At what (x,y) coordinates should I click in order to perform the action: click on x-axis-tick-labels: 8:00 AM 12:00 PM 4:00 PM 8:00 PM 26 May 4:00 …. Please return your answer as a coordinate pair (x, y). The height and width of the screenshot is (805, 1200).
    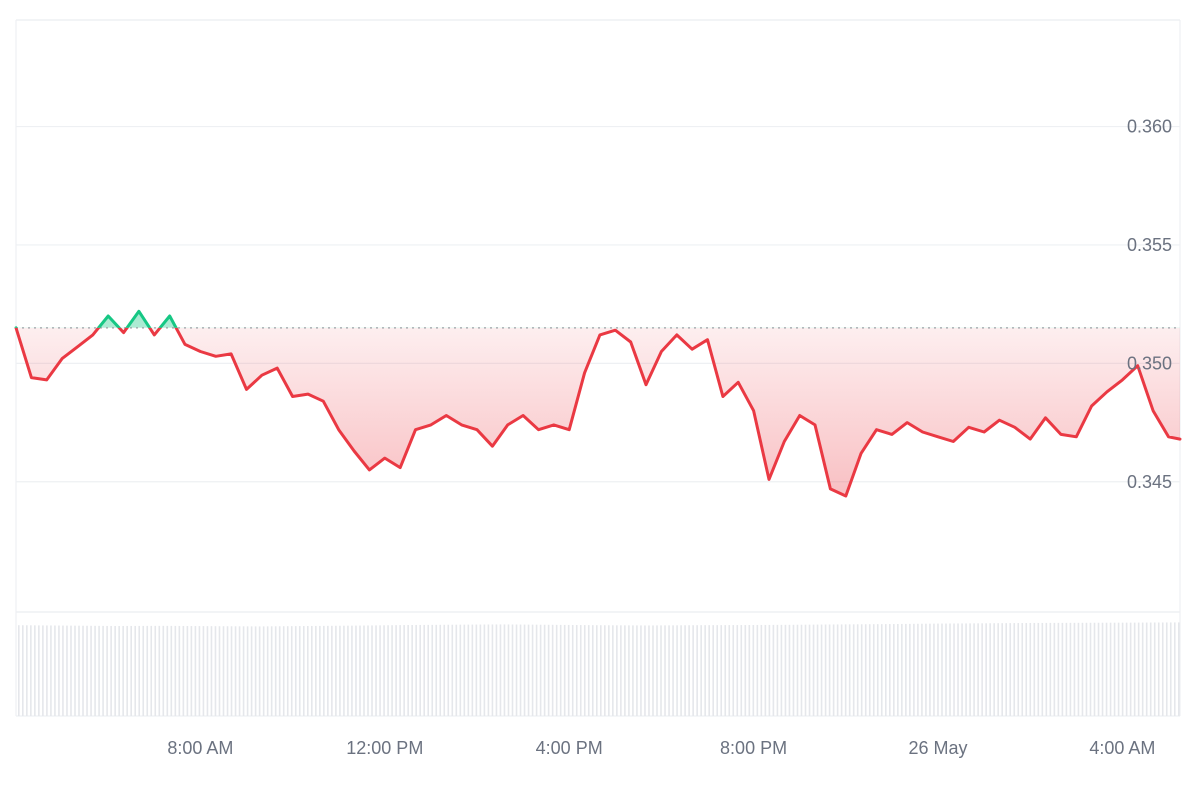
    Looking at the image, I should click on (661, 748).